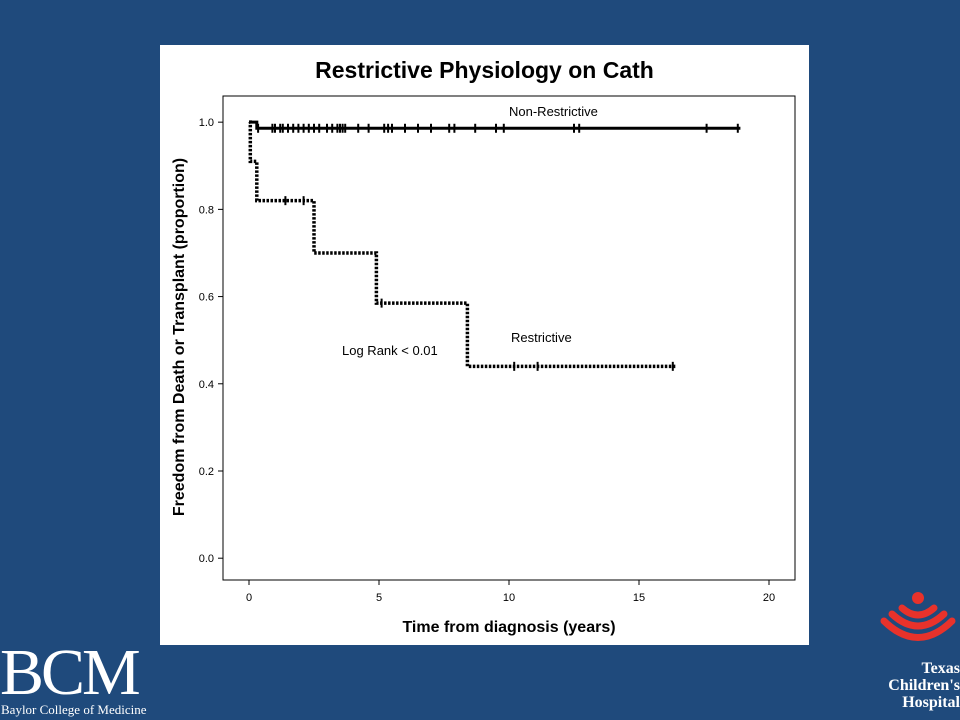 Image resolution: width=960 pixels, height=720 pixels. Describe the element at coordinates (249, 598) in the screenshot. I see `x-tick-label: 0` at that location.